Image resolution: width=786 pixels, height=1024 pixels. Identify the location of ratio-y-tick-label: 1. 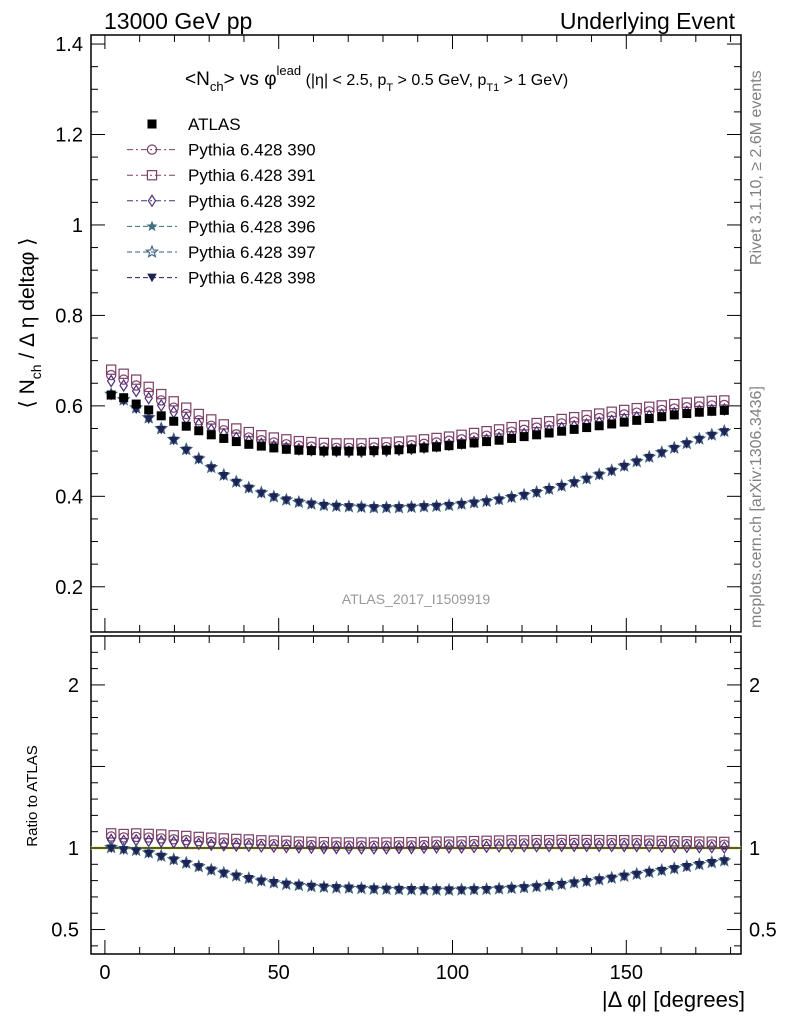
(73, 849).